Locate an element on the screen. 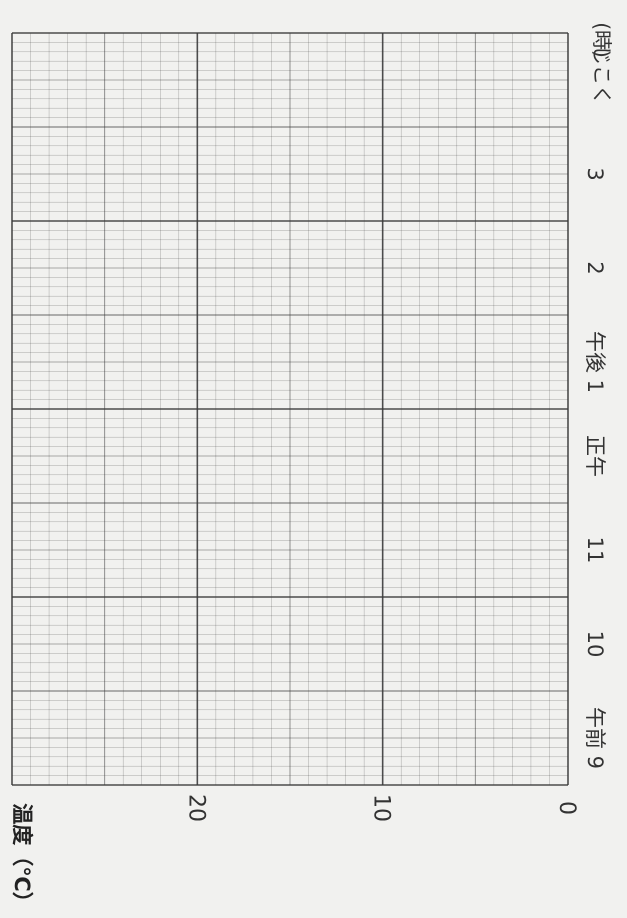  x-tick-labels: 午前 9 10 11 正午 午後 1 2 3 is located at coordinates (595, 468).